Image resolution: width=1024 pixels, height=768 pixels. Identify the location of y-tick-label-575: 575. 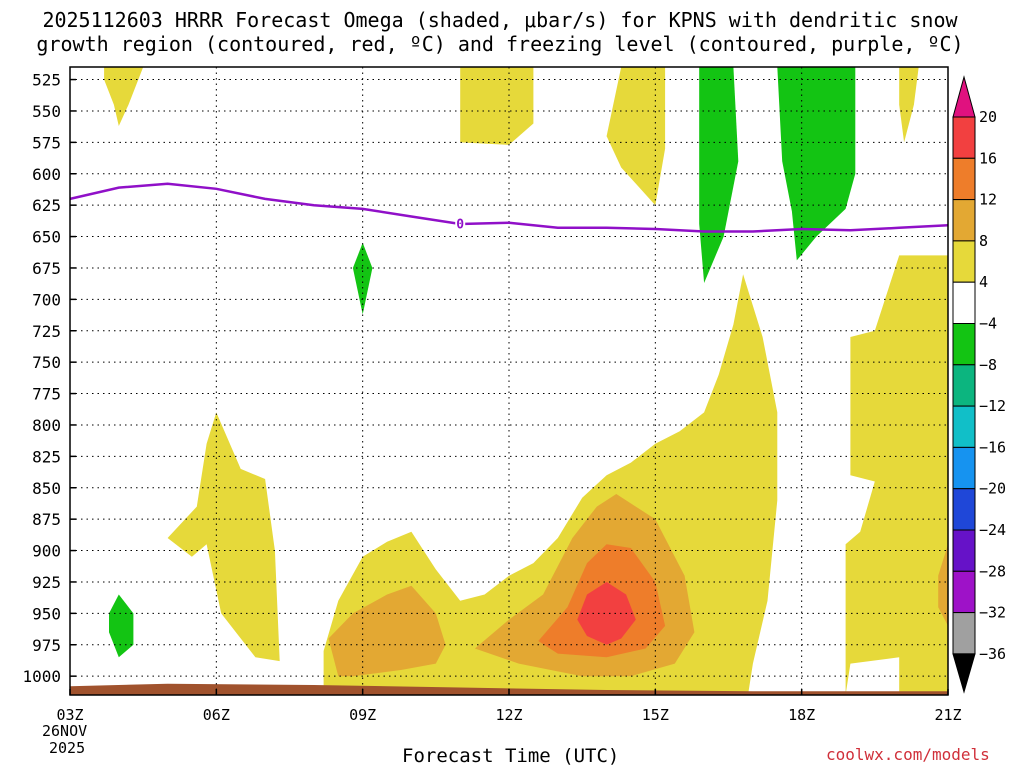
(46, 142).